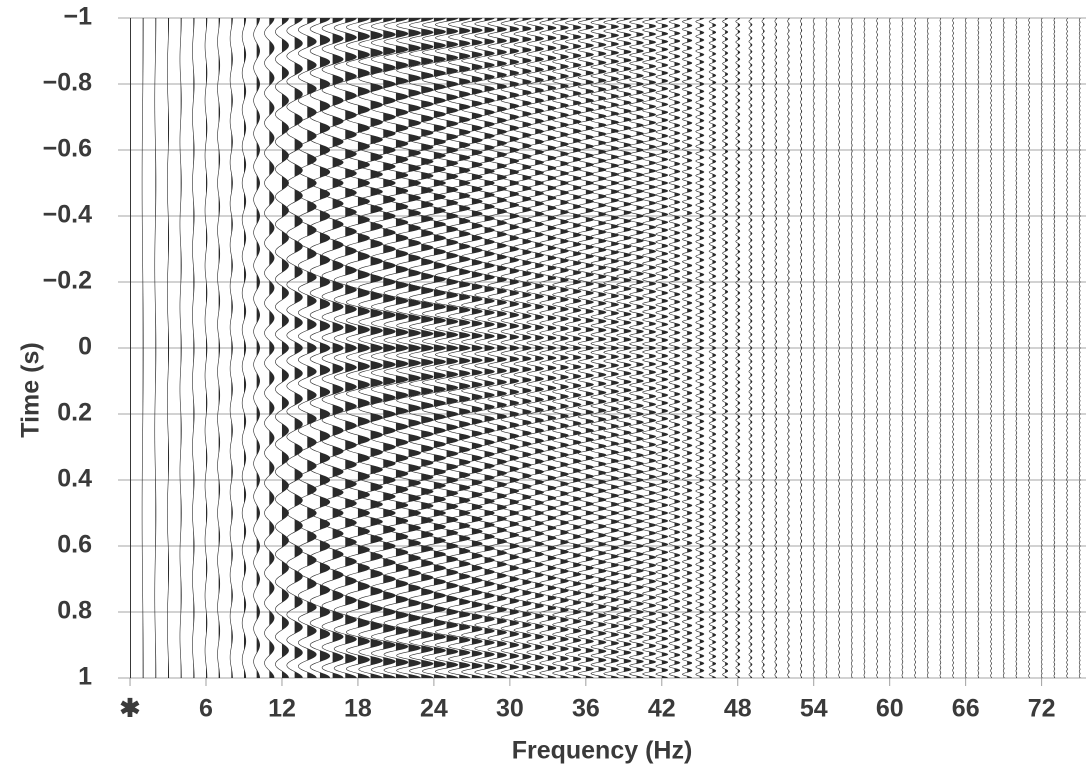  I want to click on x-tick-label: 60, so click(890, 709).